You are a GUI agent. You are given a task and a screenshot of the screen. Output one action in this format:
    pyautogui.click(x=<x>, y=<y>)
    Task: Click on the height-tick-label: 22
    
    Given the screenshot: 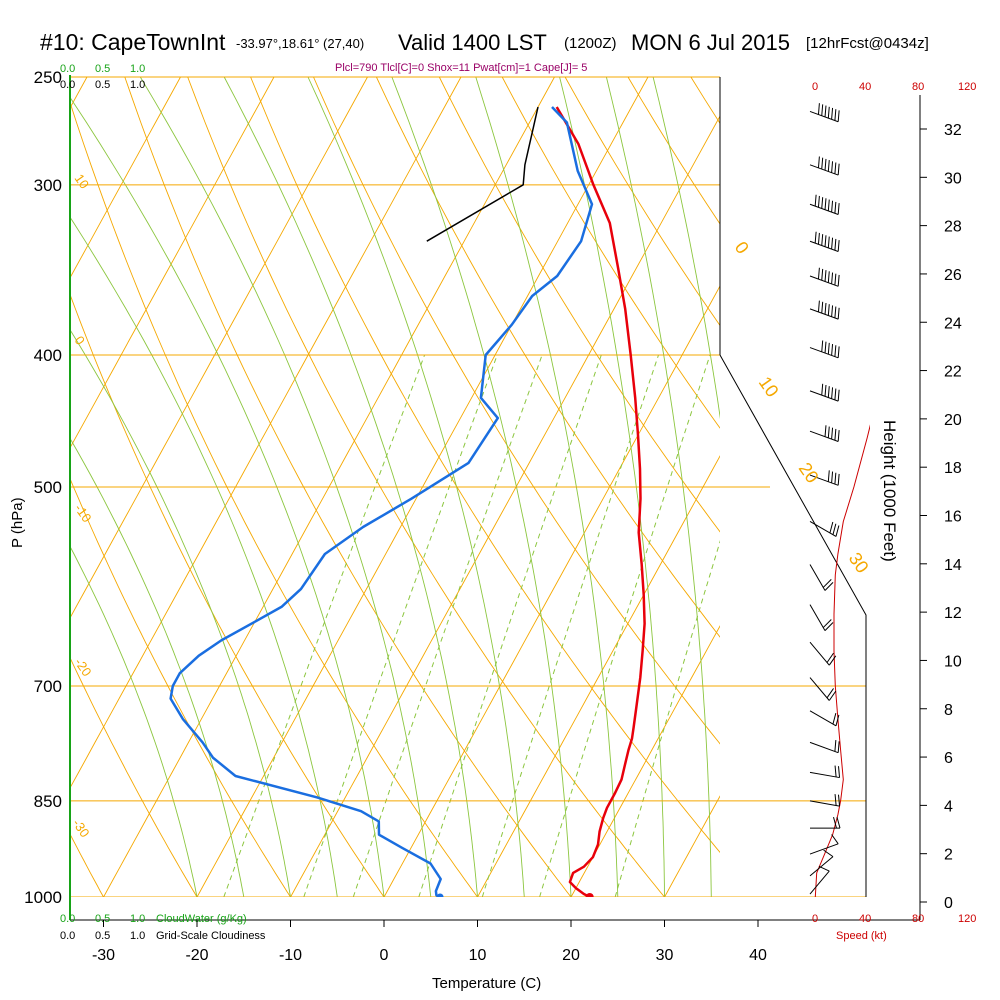 What is the action you would take?
    pyautogui.click(x=953, y=372)
    